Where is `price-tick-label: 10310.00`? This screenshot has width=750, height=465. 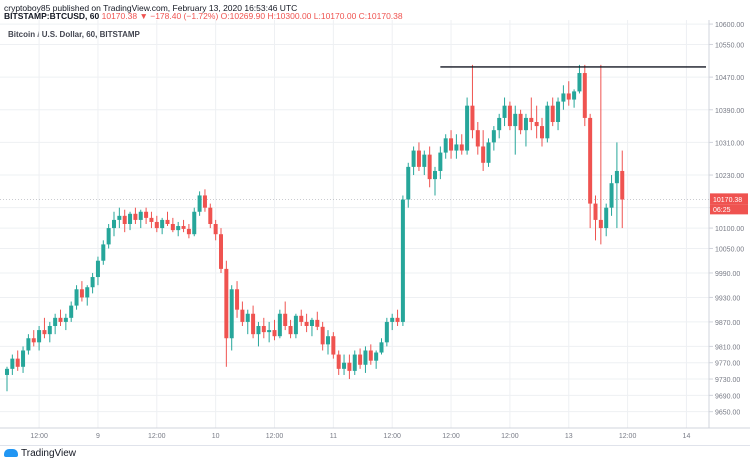
price-tick-label: 10310.00 is located at coordinates (729, 143).